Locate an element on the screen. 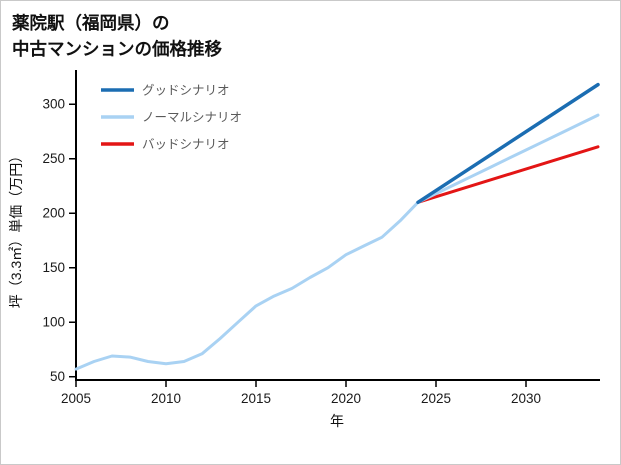 The width and height of the screenshot is (621, 465). x-tick-label: 2005 is located at coordinates (76, 398).